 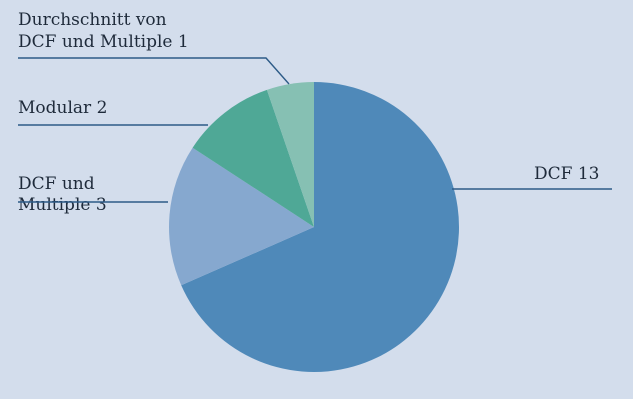 I want to click on label-dcf-und-multiple: DCF und Multiple 3, so click(x=62, y=194).